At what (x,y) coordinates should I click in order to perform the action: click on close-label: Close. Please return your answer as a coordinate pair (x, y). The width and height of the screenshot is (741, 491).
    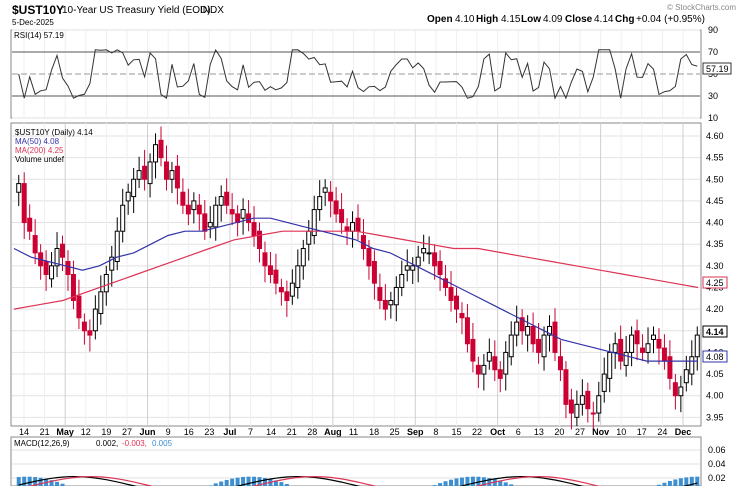
    Looking at the image, I should click on (579, 19).